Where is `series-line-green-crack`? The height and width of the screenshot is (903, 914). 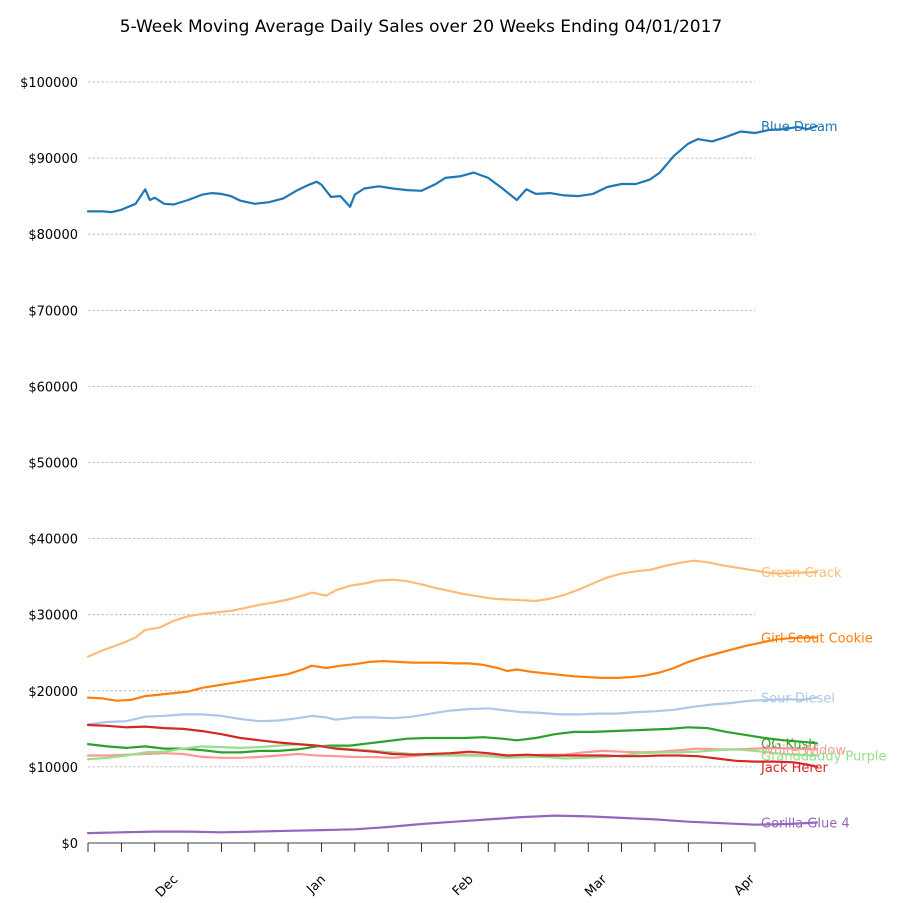 series-line-green-crack is located at coordinates (452, 608).